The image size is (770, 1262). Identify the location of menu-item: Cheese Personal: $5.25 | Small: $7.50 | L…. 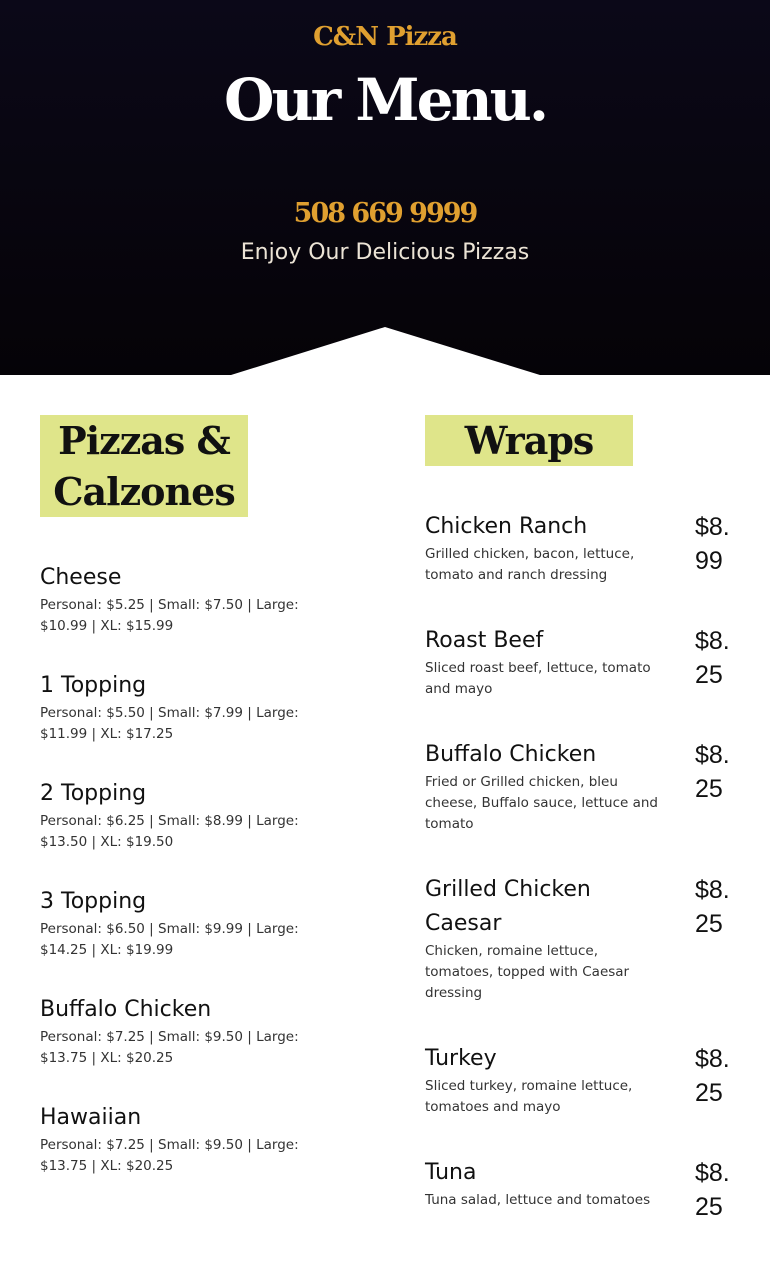
(195, 615).